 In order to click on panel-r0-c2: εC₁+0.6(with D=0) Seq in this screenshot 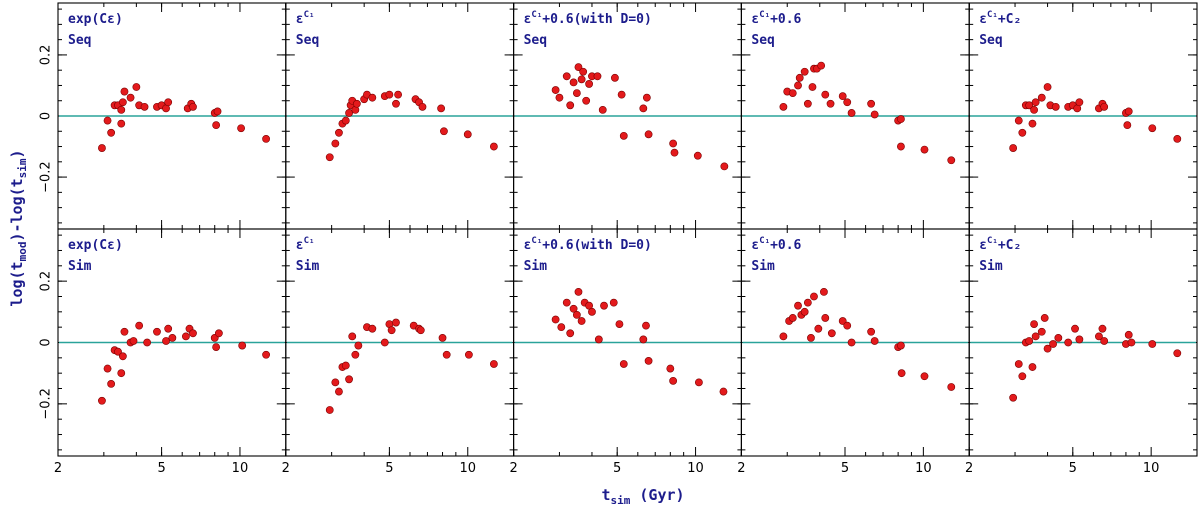, I will do `click(627, 116)`.